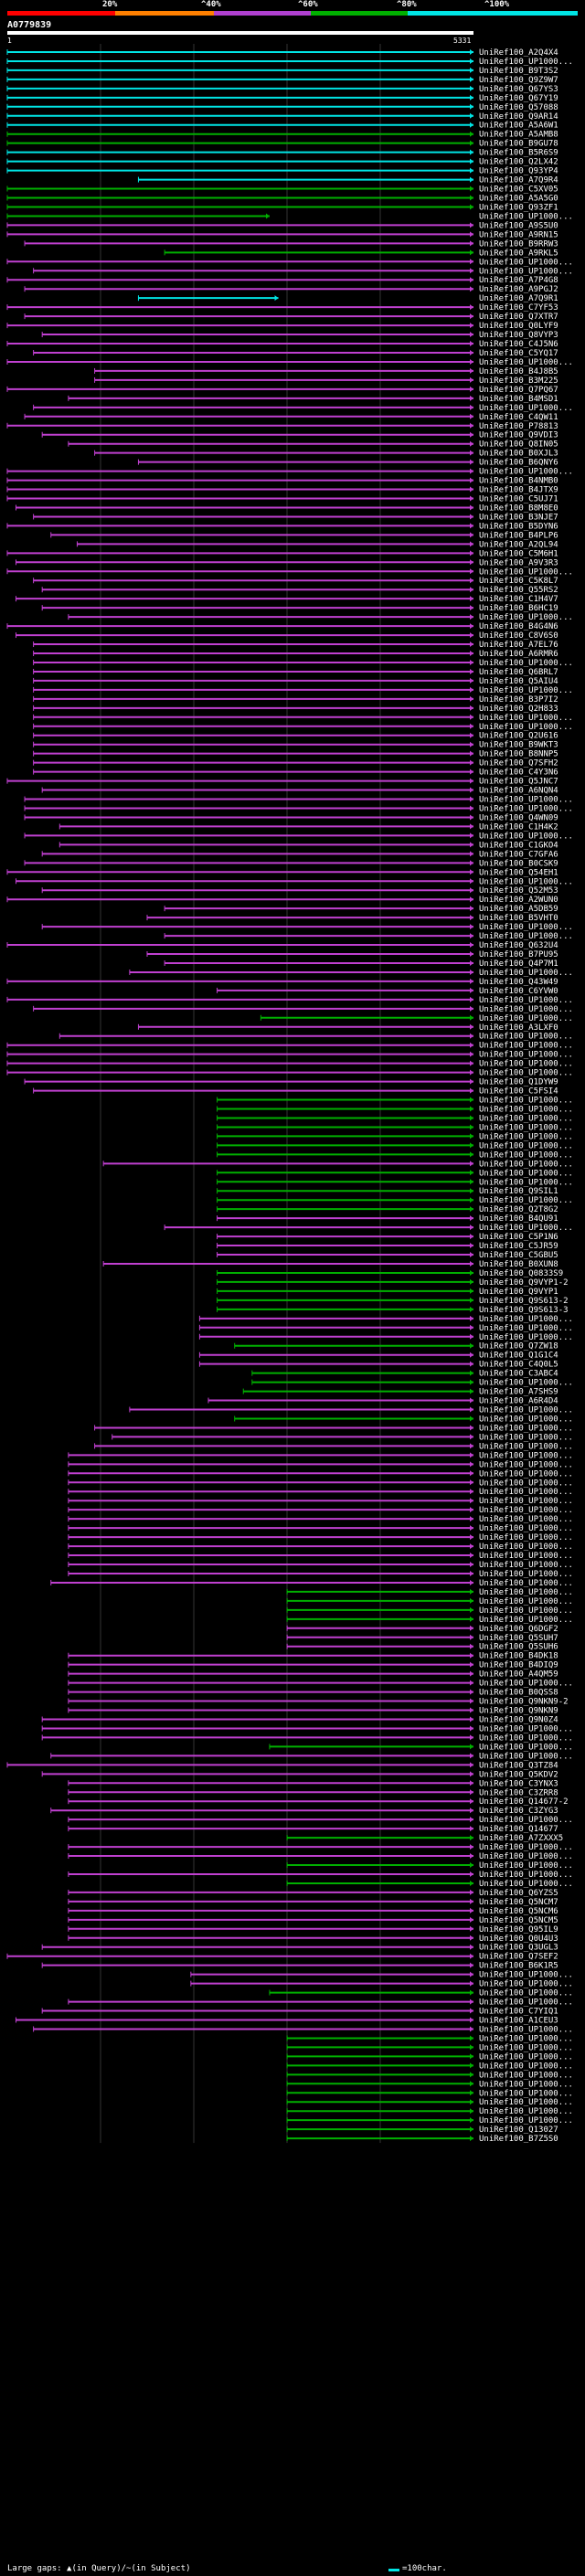 The width and height of the screenshot is (585, 2576). What do you see at coordinates (518, 1665) in the screenshot?
I see `hit-label: UniRef100_B4DIQ9` at bounding box center [518, 1665].